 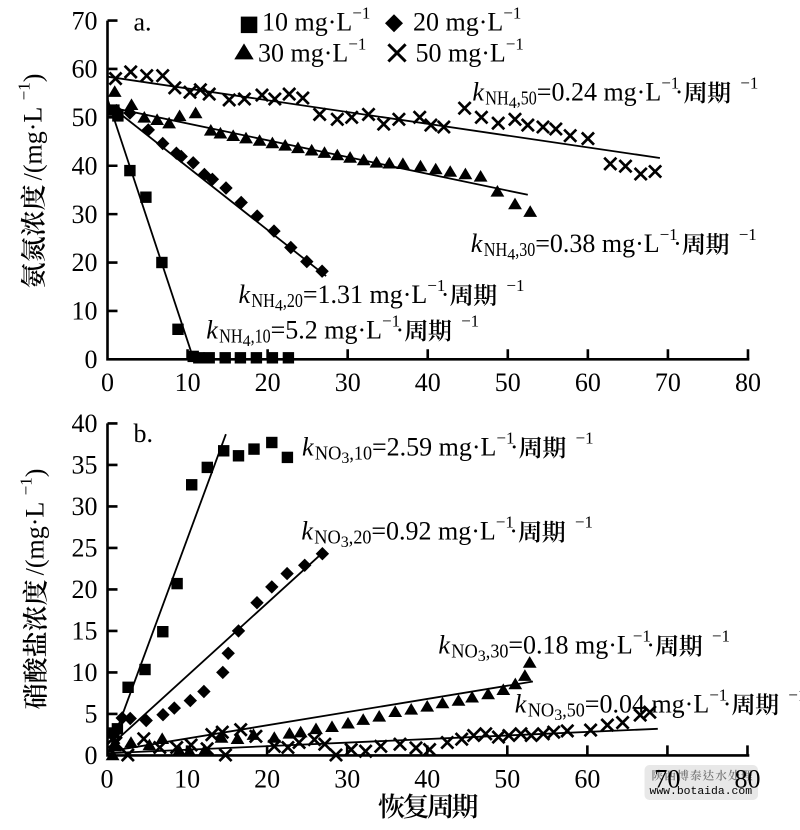 What do you see at coordinates (647, 703) in the screenshot?
I see `svg-text: =0.04 mg·L` at bounding box center [647, 703].